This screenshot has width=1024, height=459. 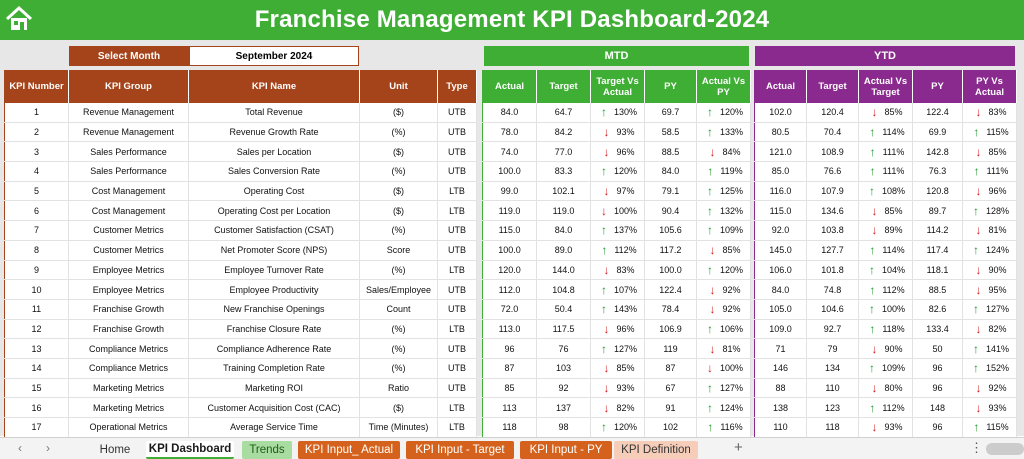 I want to click on ytd-row: 80.5 70.4 ↑ 114% 69.9 ↑ 115%, so click(x=885, y=132).